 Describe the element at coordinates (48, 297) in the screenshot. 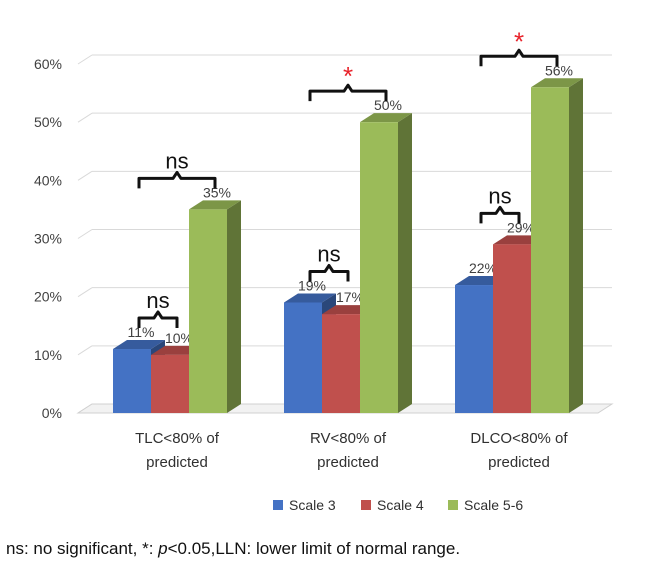

I see `y-tick-label: 20%` at that location.